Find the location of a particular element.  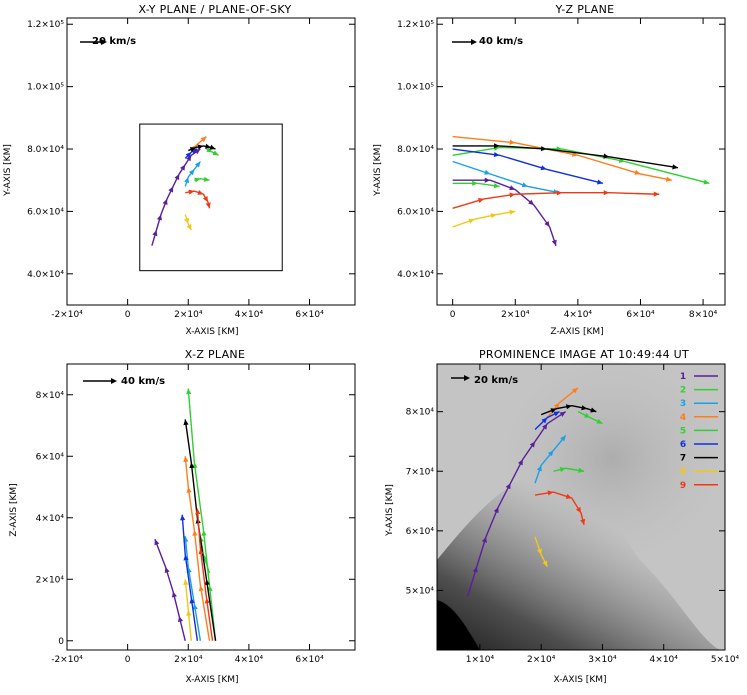

series-7-track is located at coordinates (200, 530).